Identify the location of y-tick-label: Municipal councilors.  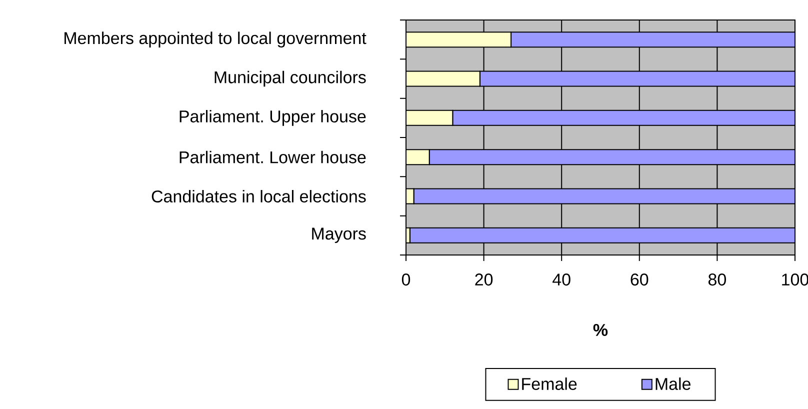
(290, 78).